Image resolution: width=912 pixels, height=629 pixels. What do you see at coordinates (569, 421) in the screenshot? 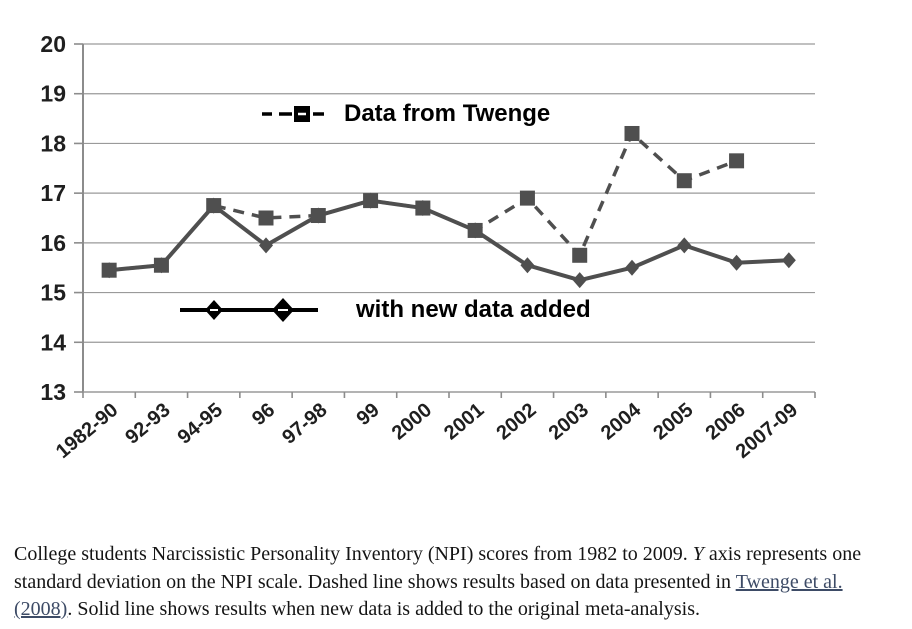
I see `svg-text: 2003` at bounding box center [569, 421].